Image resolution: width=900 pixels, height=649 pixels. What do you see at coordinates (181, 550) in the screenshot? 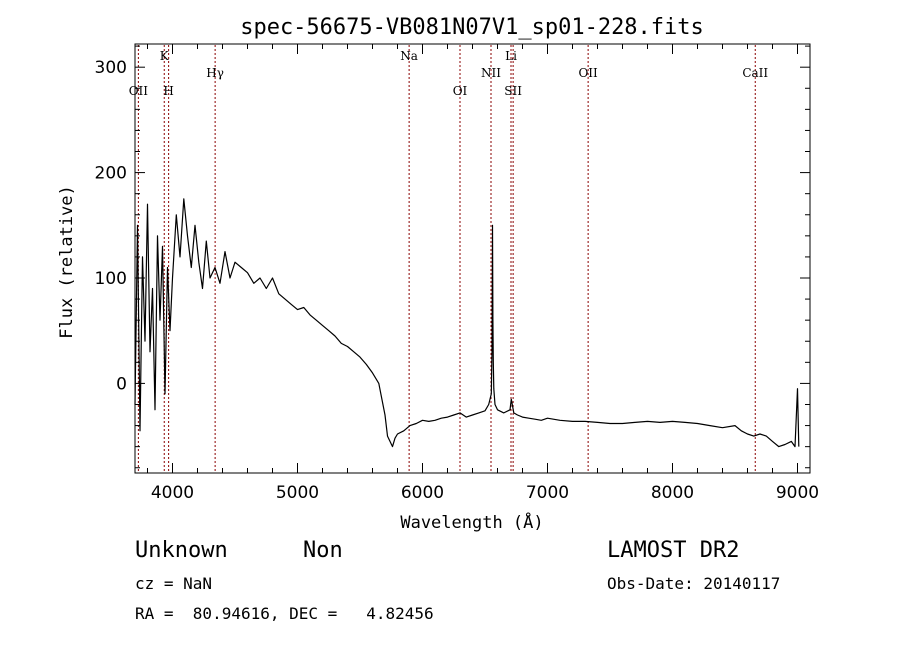
I see `class-label: Unknown` at bounding box center [181, 550].